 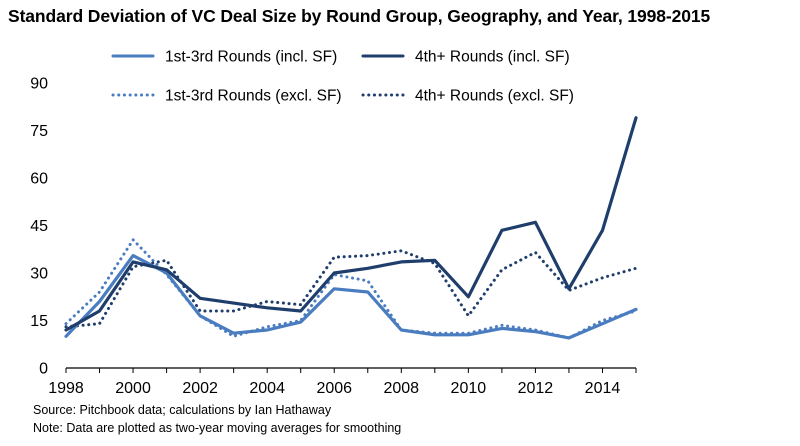 I want to click on x-tick-label: 2000, so click(x=133, y=388).